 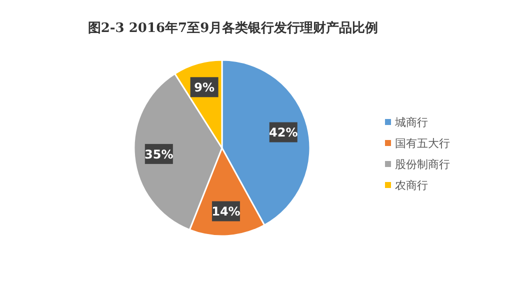 I want to click on legend-label: 农商行, so click(x=411, y=185).